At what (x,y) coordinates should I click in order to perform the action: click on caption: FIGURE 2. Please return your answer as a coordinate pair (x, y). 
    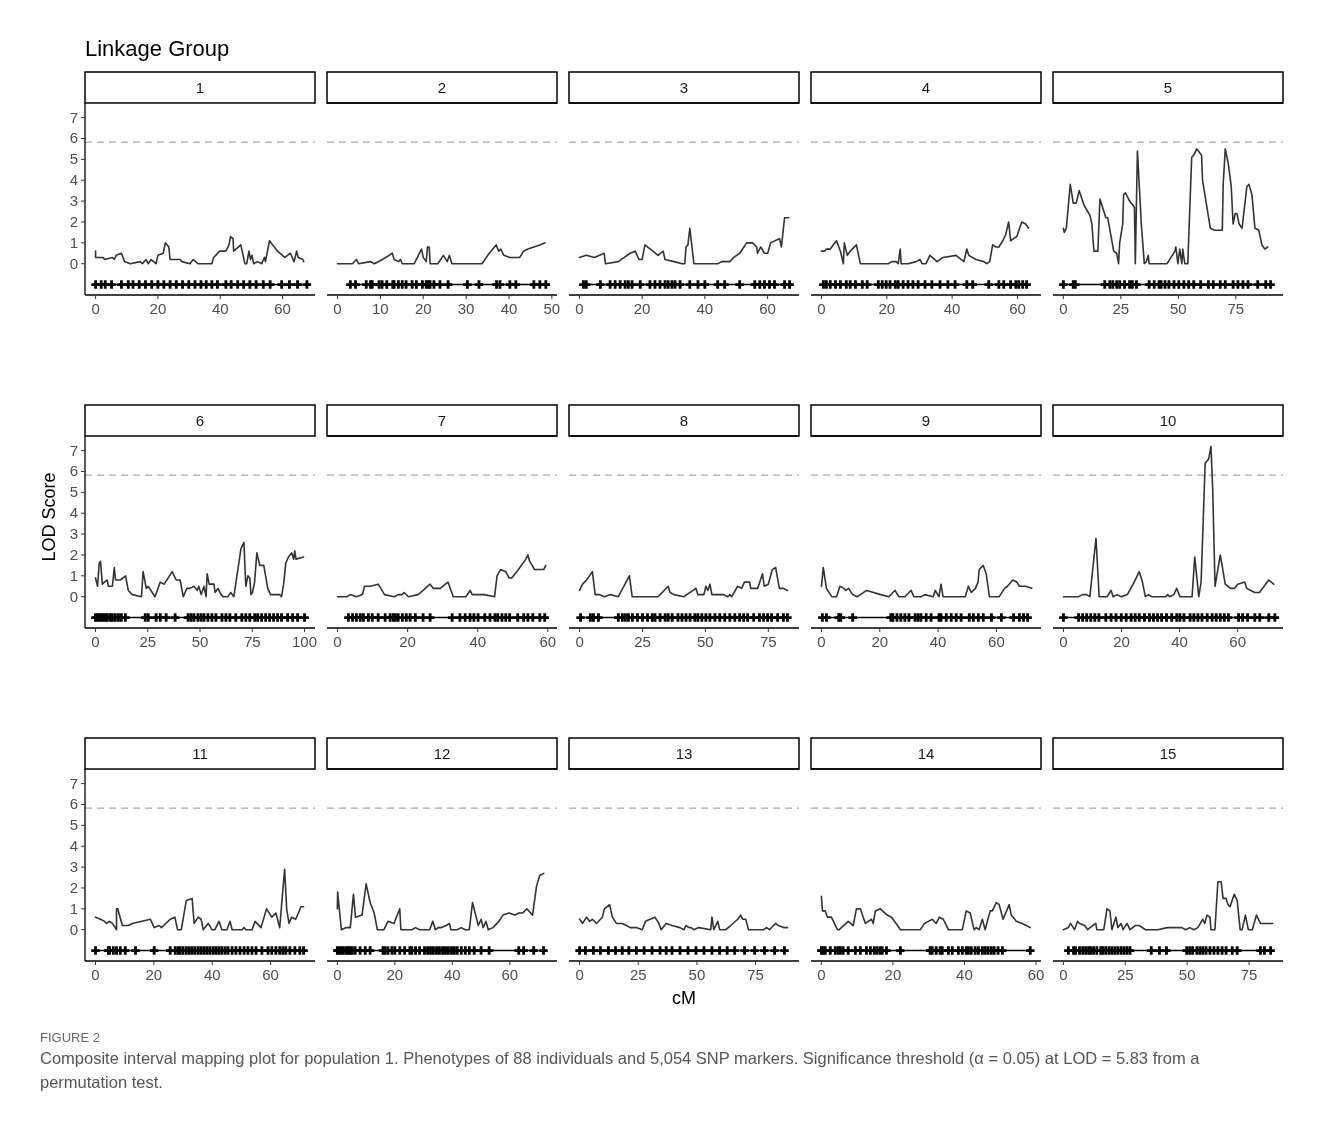
    Looking at the image, I should click on (70, 1037).